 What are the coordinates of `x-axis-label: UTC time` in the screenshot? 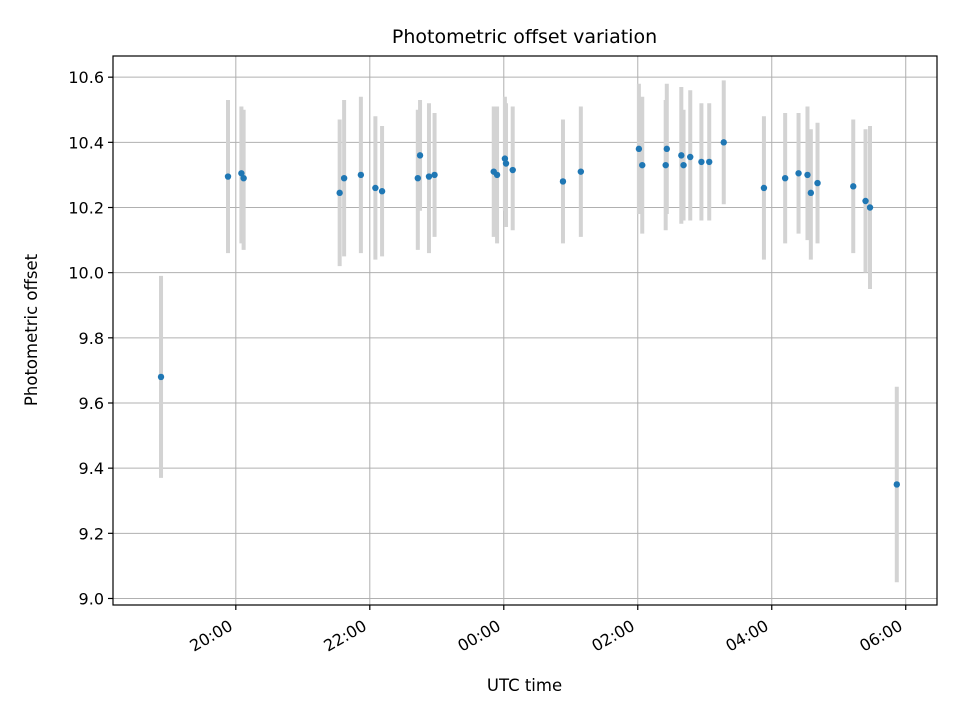 It's located at (524, 685).